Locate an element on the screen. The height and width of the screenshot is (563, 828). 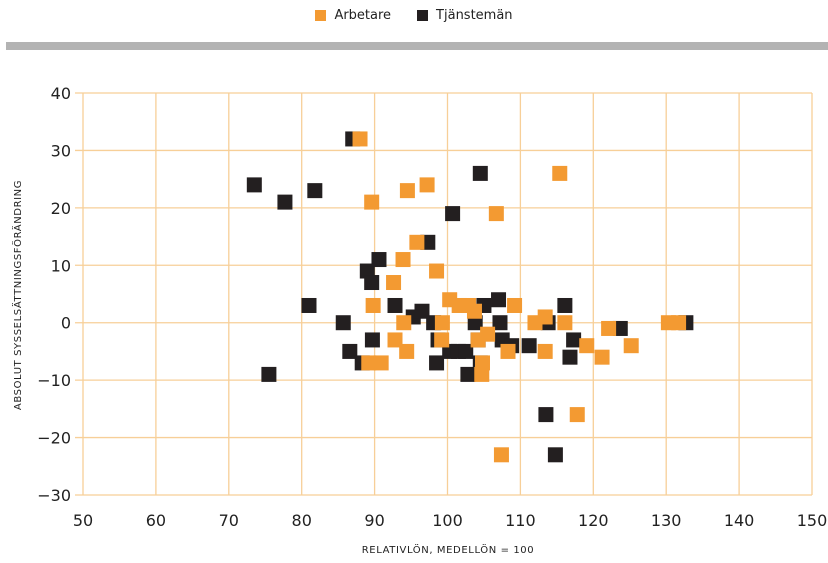
y-tick-label: −10 is located at coordinates (54, 380).